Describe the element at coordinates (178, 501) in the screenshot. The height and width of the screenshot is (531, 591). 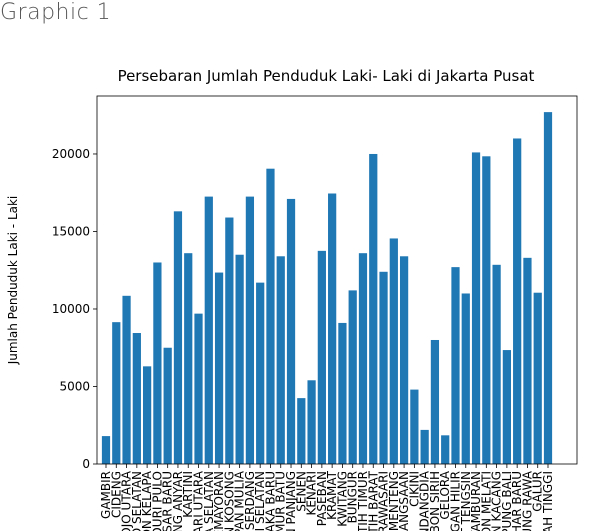
I see `x-tick-label: KARANG ANYAR` at that location.